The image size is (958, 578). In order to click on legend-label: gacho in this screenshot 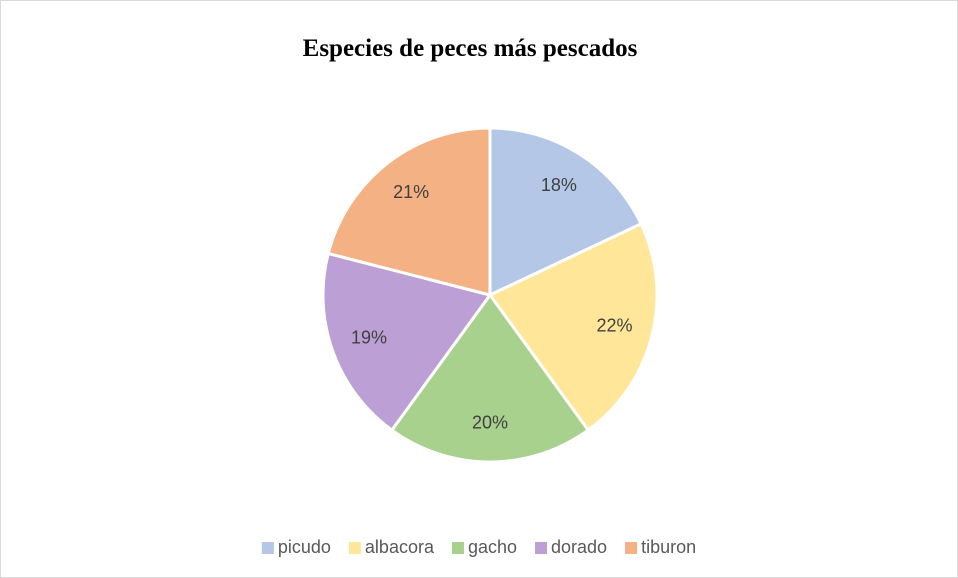, I will do `click(492, 547)`.